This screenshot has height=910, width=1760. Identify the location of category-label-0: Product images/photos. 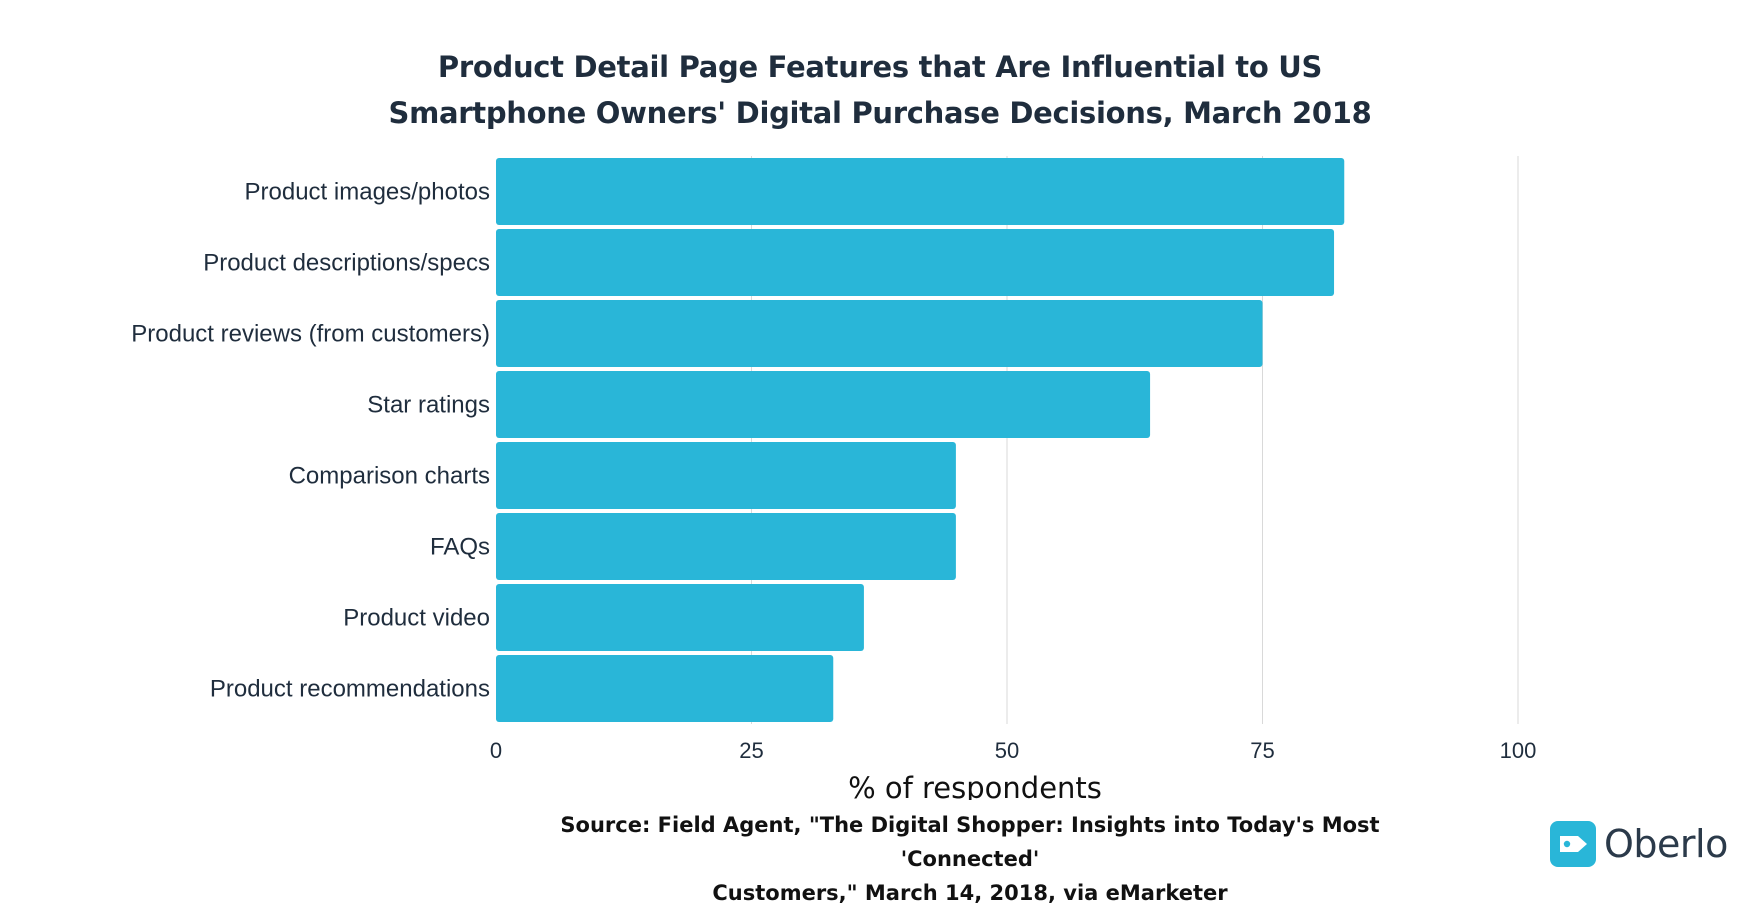
(367, 192).